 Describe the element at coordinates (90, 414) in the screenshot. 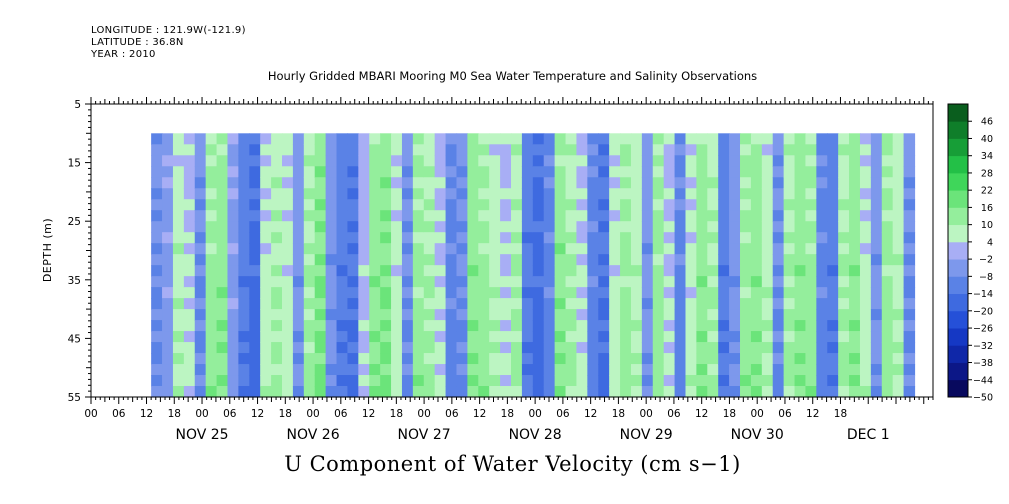

I see `x-tick-label: 00` at that location.